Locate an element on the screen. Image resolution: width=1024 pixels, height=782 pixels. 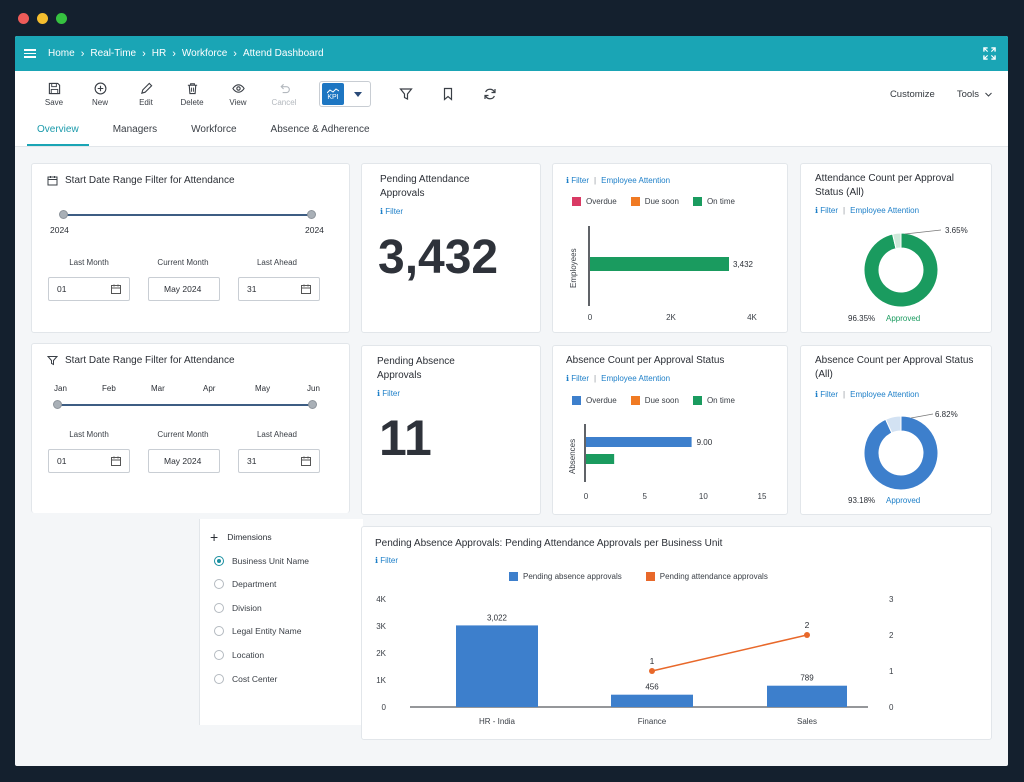
close-window-dot is located at coordinates (23, 18).